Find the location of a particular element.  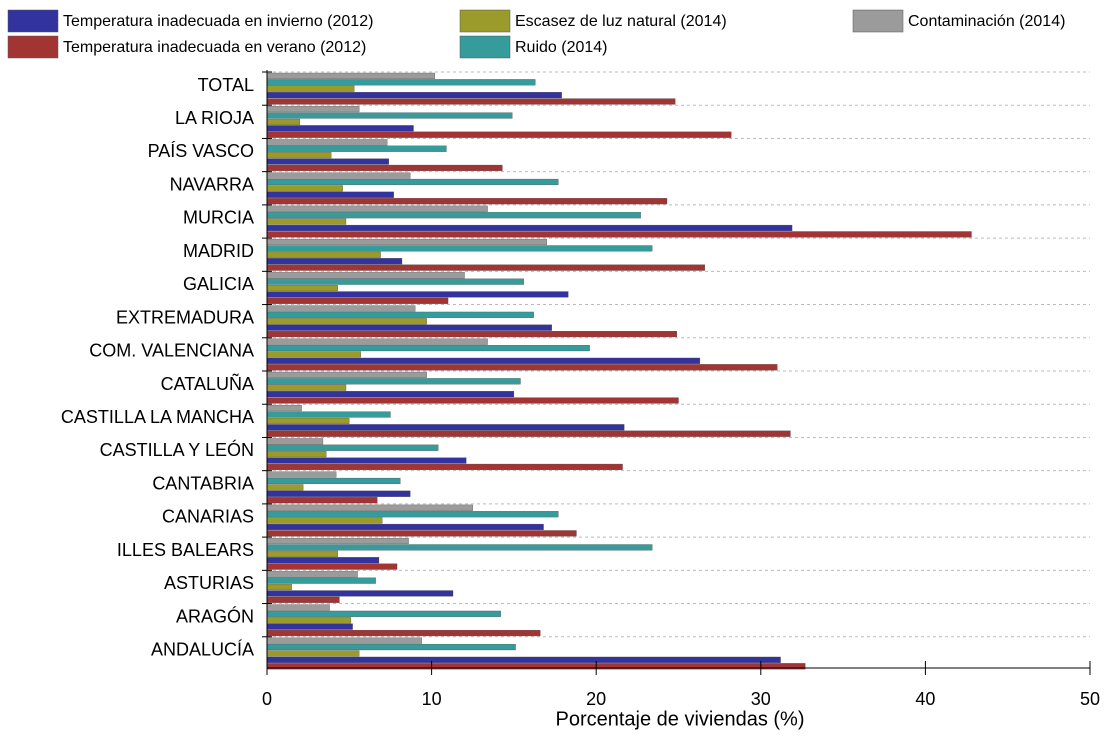

x-axis-title: Porcentaje de viviendas (%) is located at coordinates (679, 719).